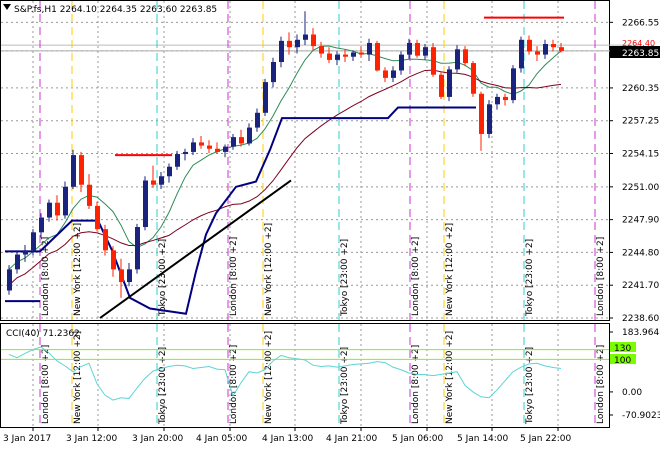 This screenshot has height=450, width=660. What do you see at coordinates (640, 122) in the screenshot?
I see `price-tick-label: 2257.25` at bounding box center [640, 122].